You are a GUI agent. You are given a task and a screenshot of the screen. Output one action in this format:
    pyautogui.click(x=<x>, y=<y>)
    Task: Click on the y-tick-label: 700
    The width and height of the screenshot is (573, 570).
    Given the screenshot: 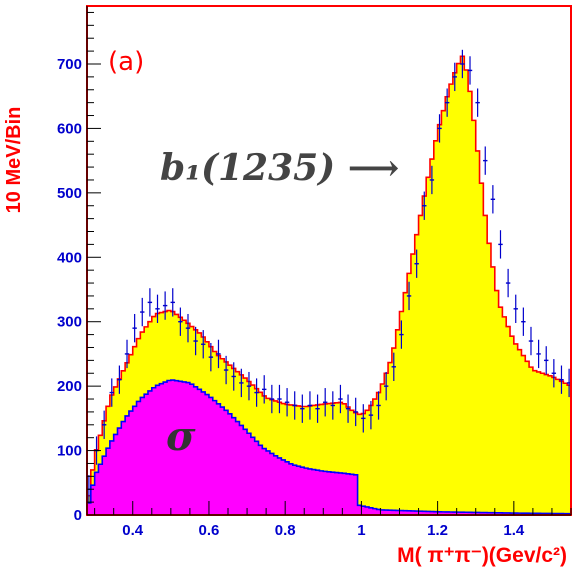 What is the action you would take?
    pyautogui.click(x=69, y=64)
    